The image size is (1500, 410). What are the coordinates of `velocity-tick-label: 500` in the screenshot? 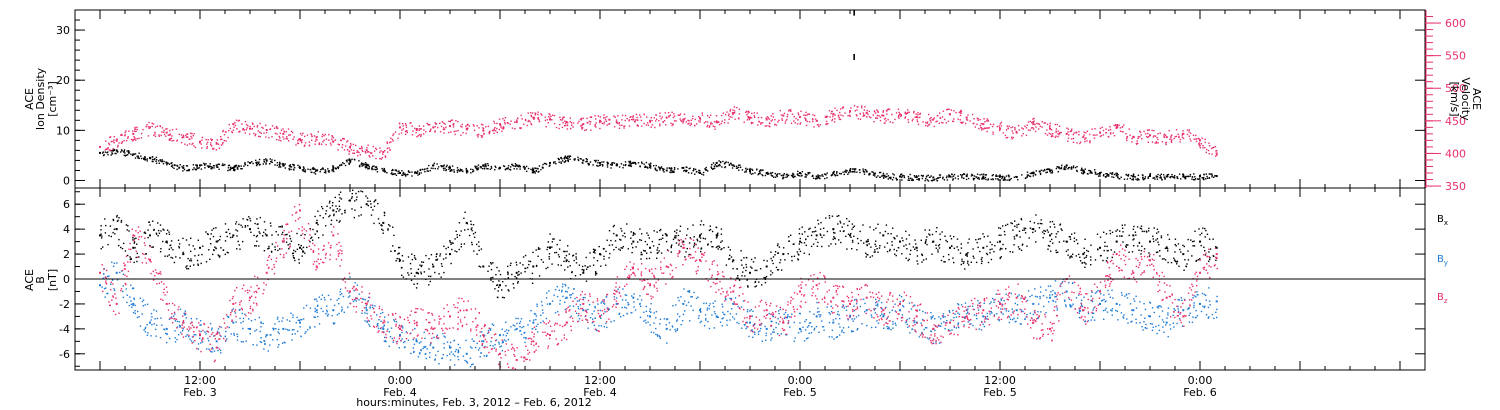 It's located at (1455, 88).